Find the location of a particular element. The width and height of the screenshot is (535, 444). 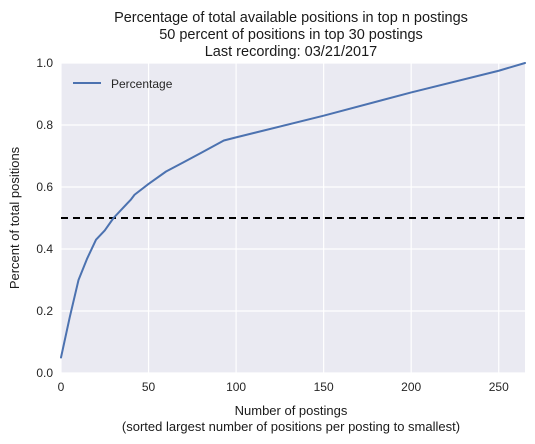

x-tick-label: 0 is located at coordinates (61, 387).